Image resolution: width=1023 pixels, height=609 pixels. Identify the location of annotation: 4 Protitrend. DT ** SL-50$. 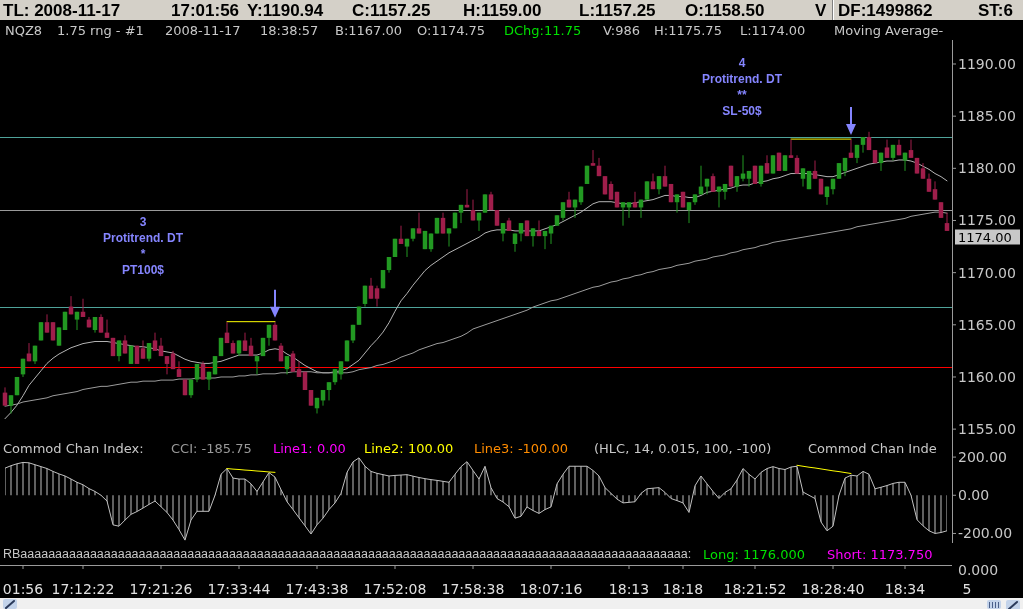
(742, 87).